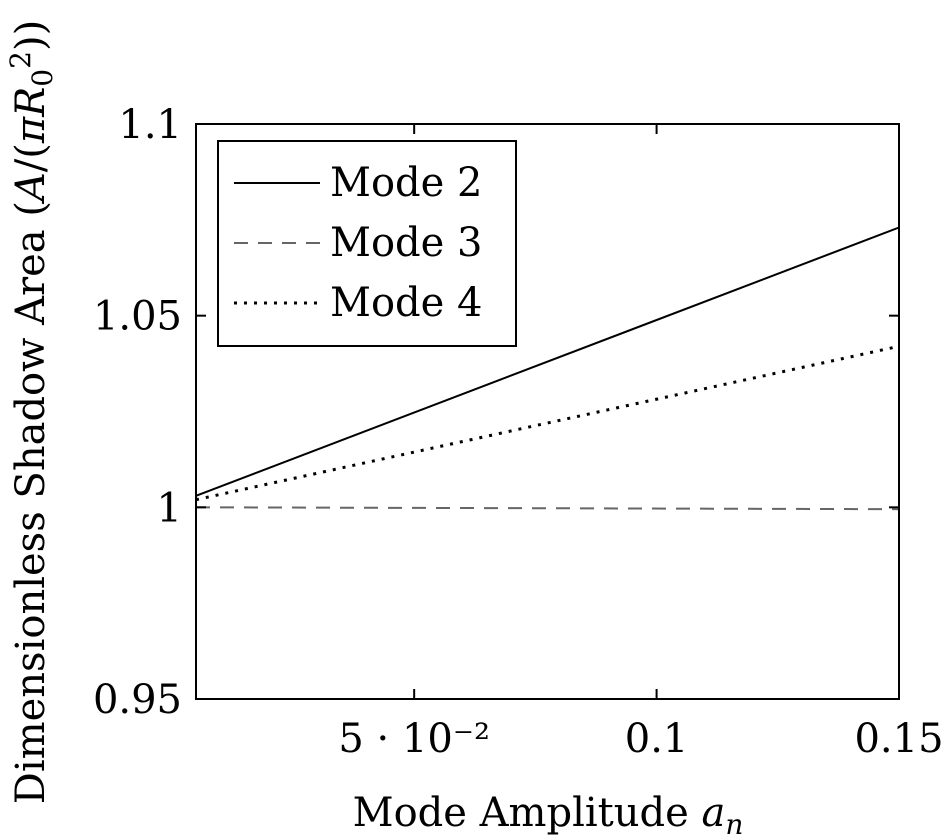 The width and height of the screenshot is (944, 836). What do you see at coordinates (406, 243) in the screenshot?
I see `legend-label-mode-3: Mode 3` at bounding box center [406, 243].